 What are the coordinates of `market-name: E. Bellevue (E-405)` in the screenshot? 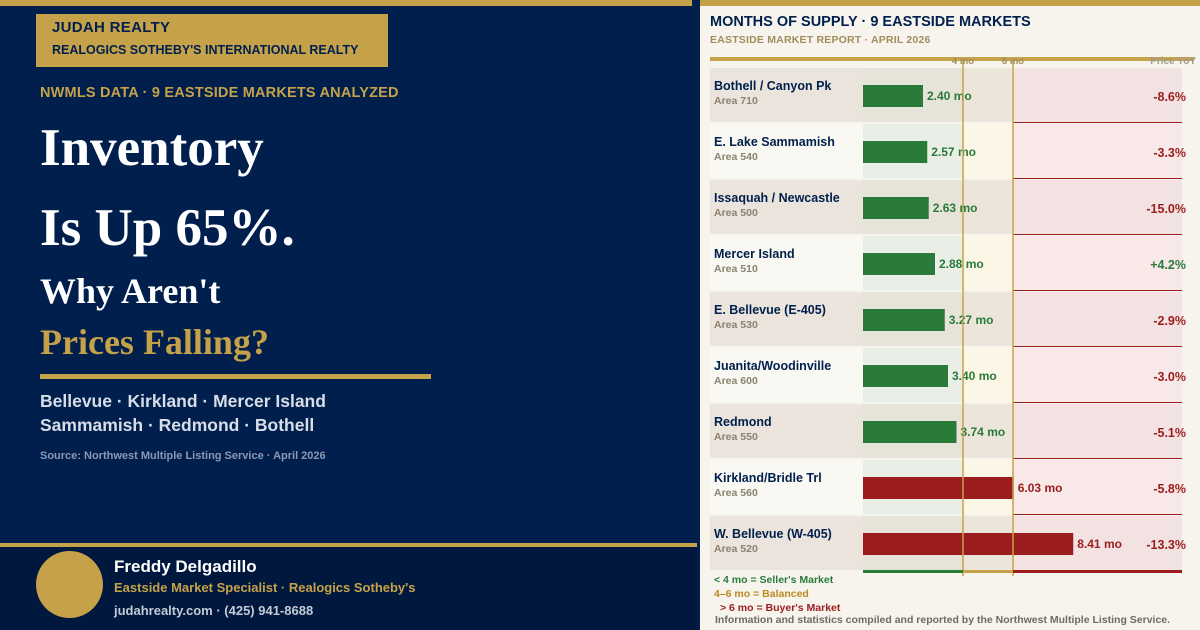 It's located at (770, 310).